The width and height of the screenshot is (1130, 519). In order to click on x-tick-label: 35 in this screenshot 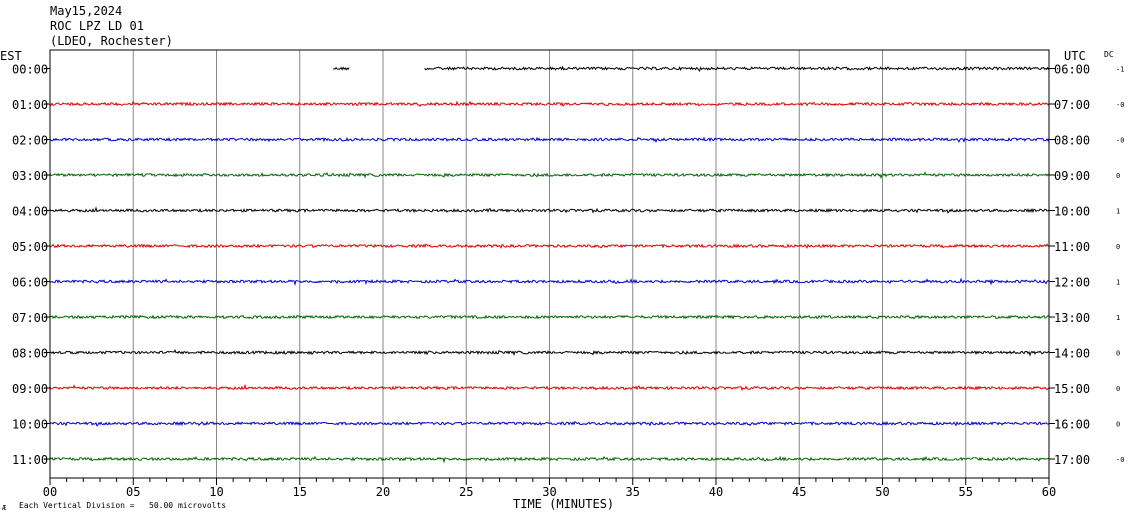, I will do `click(633, 492)`.